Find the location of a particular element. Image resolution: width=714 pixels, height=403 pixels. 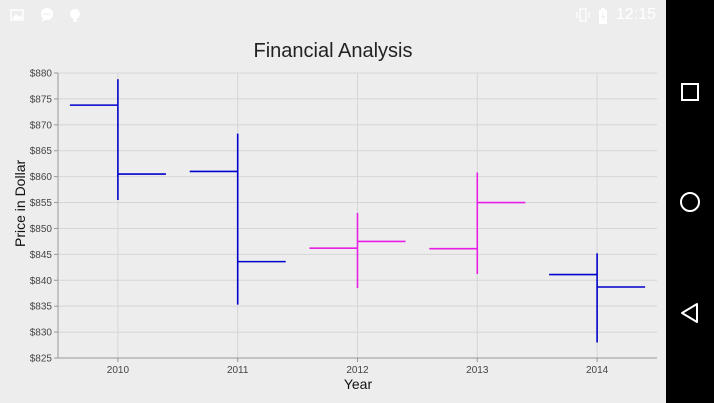

y-tick-label: $825 is located at coordinates (41, 359).